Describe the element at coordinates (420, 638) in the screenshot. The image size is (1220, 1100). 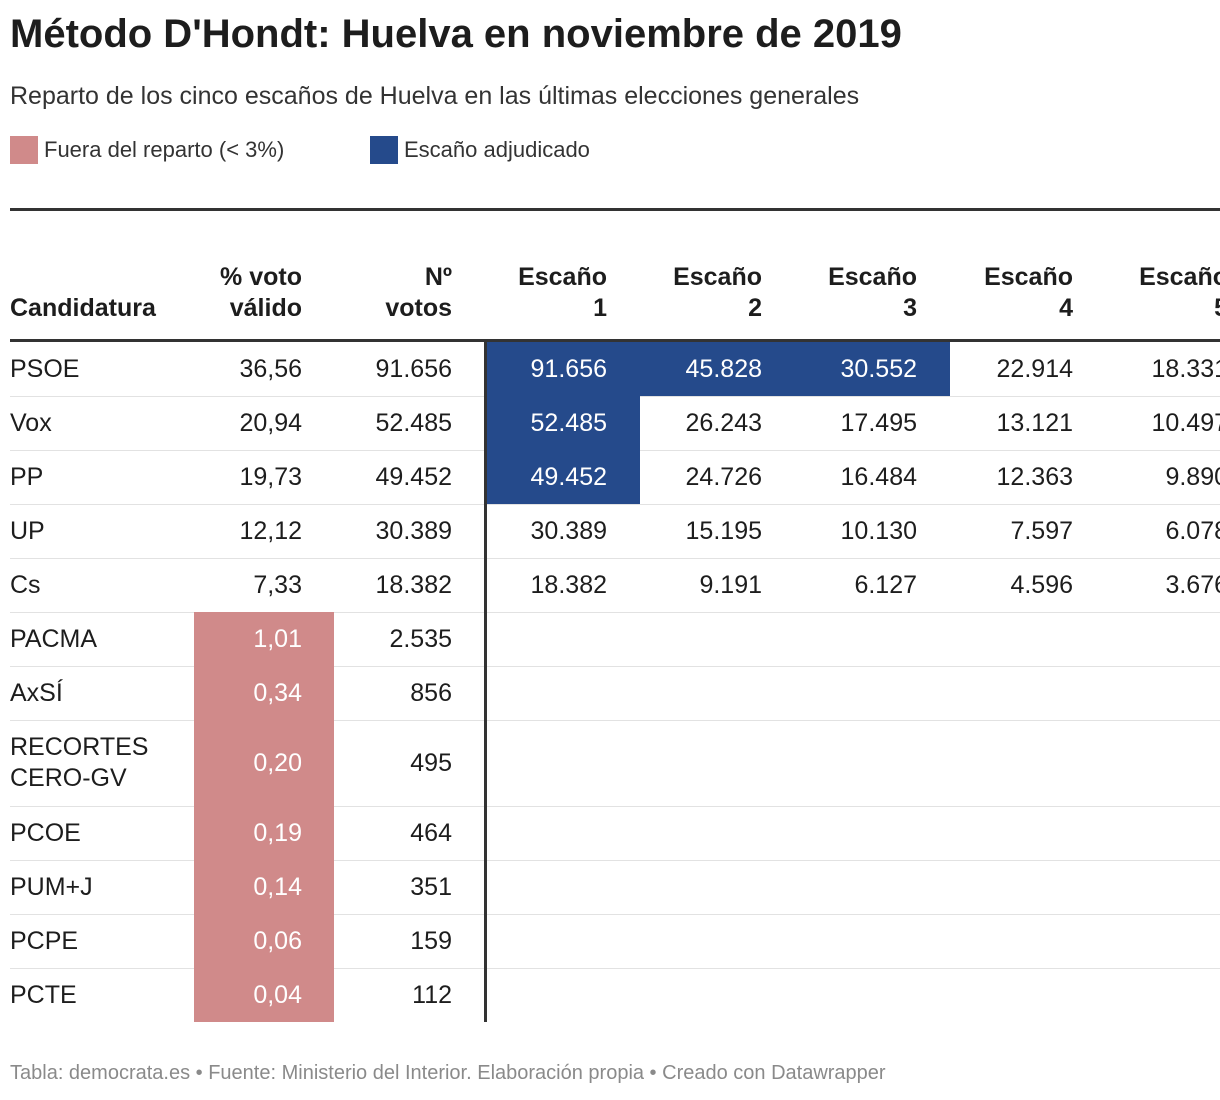
I see `table-cell: 2.535` at that location.